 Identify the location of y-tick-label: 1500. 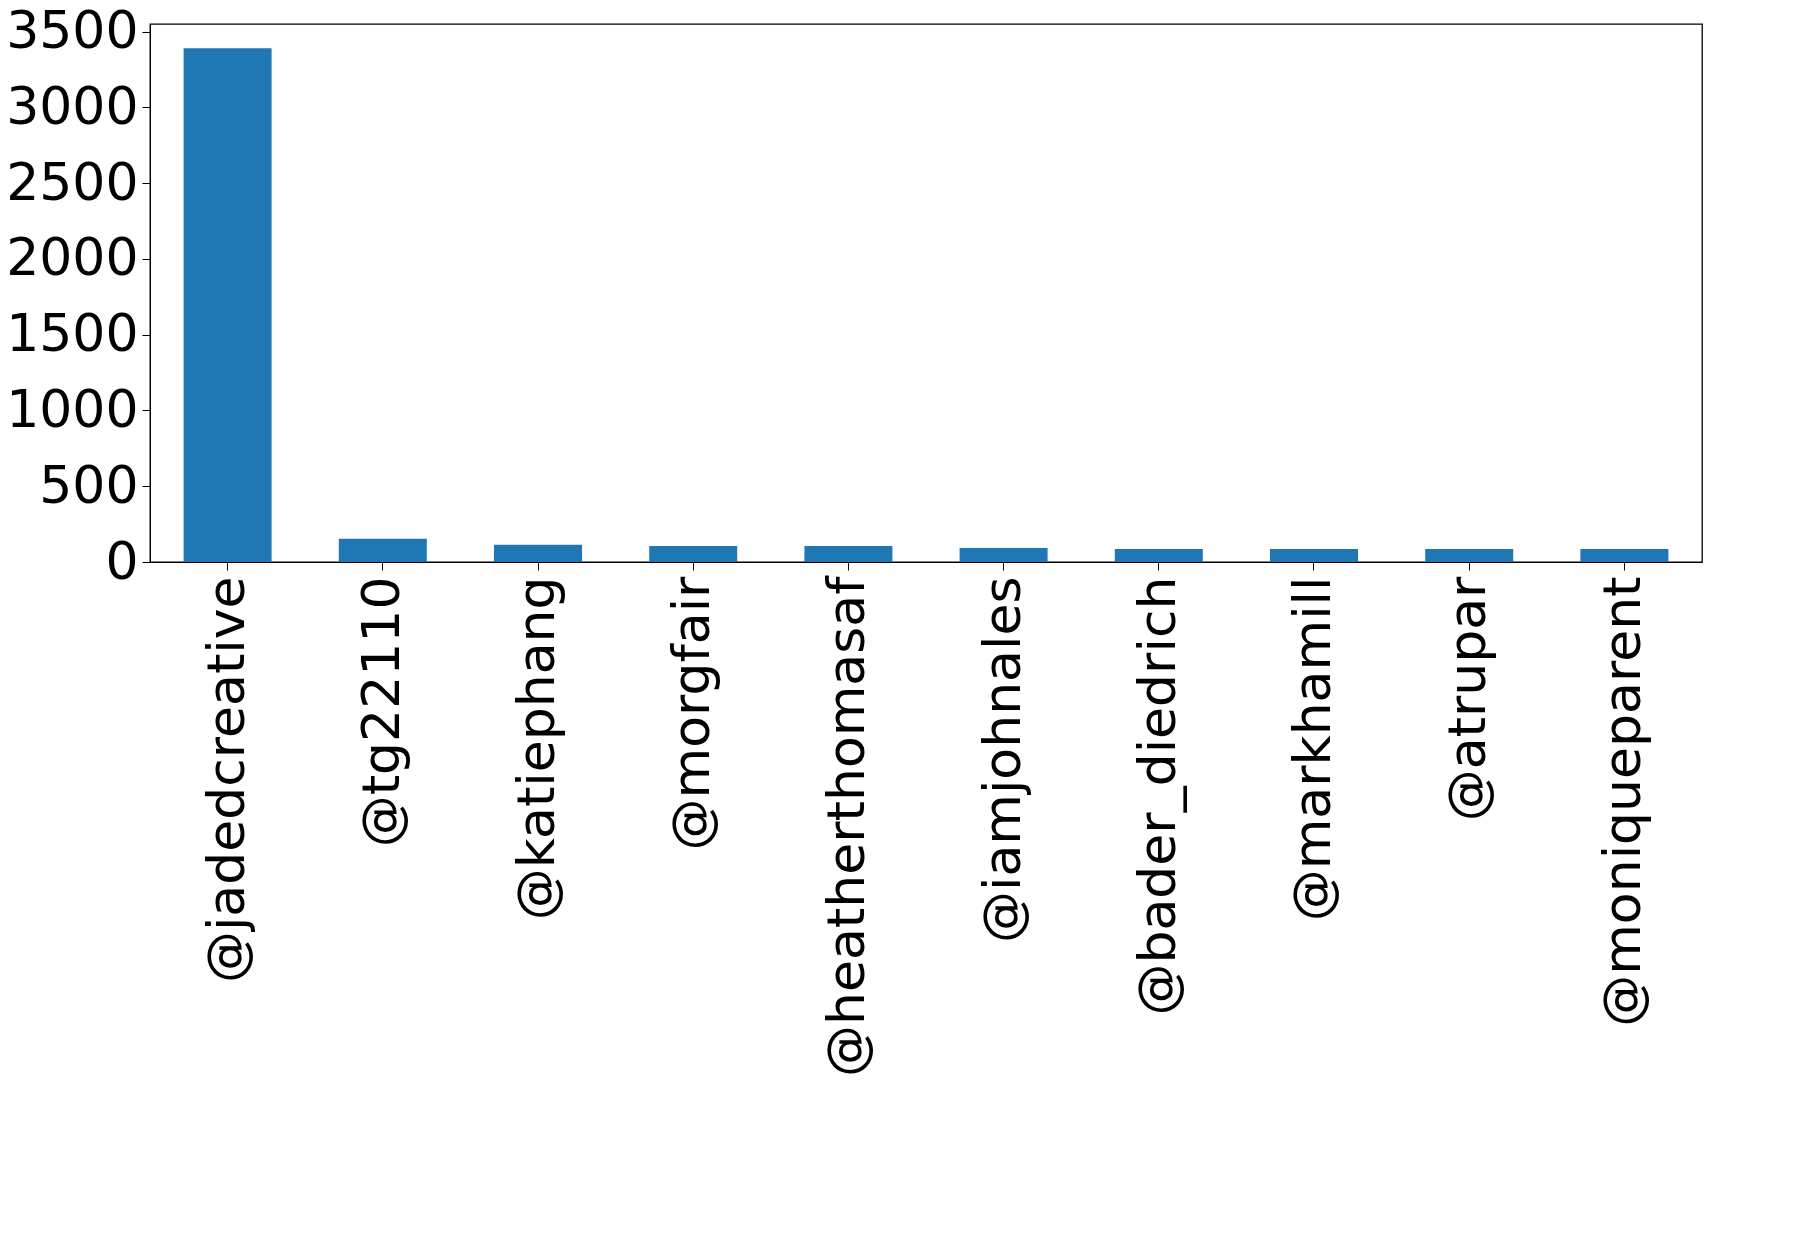
(72, 333).